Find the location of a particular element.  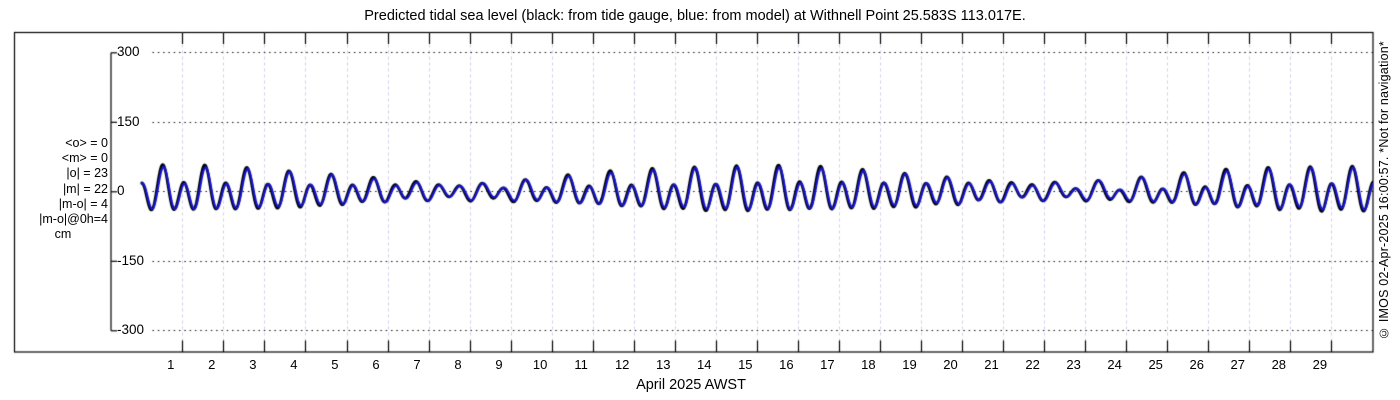

y-tick-label: 300 is located at coordinates (128, 52).